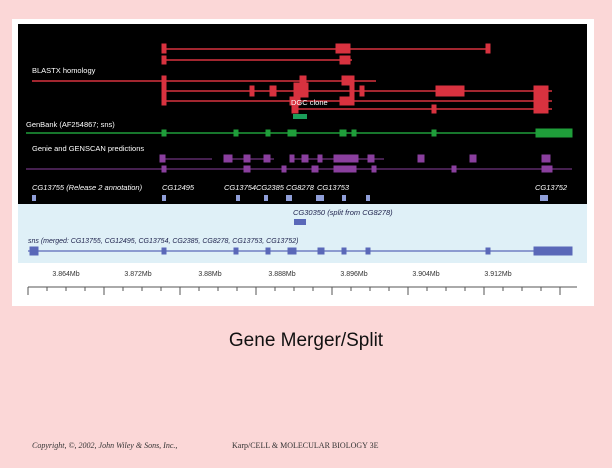  I want to click on cg-release-label: CG13755 (Release 2 annotation), so click(87, 187).